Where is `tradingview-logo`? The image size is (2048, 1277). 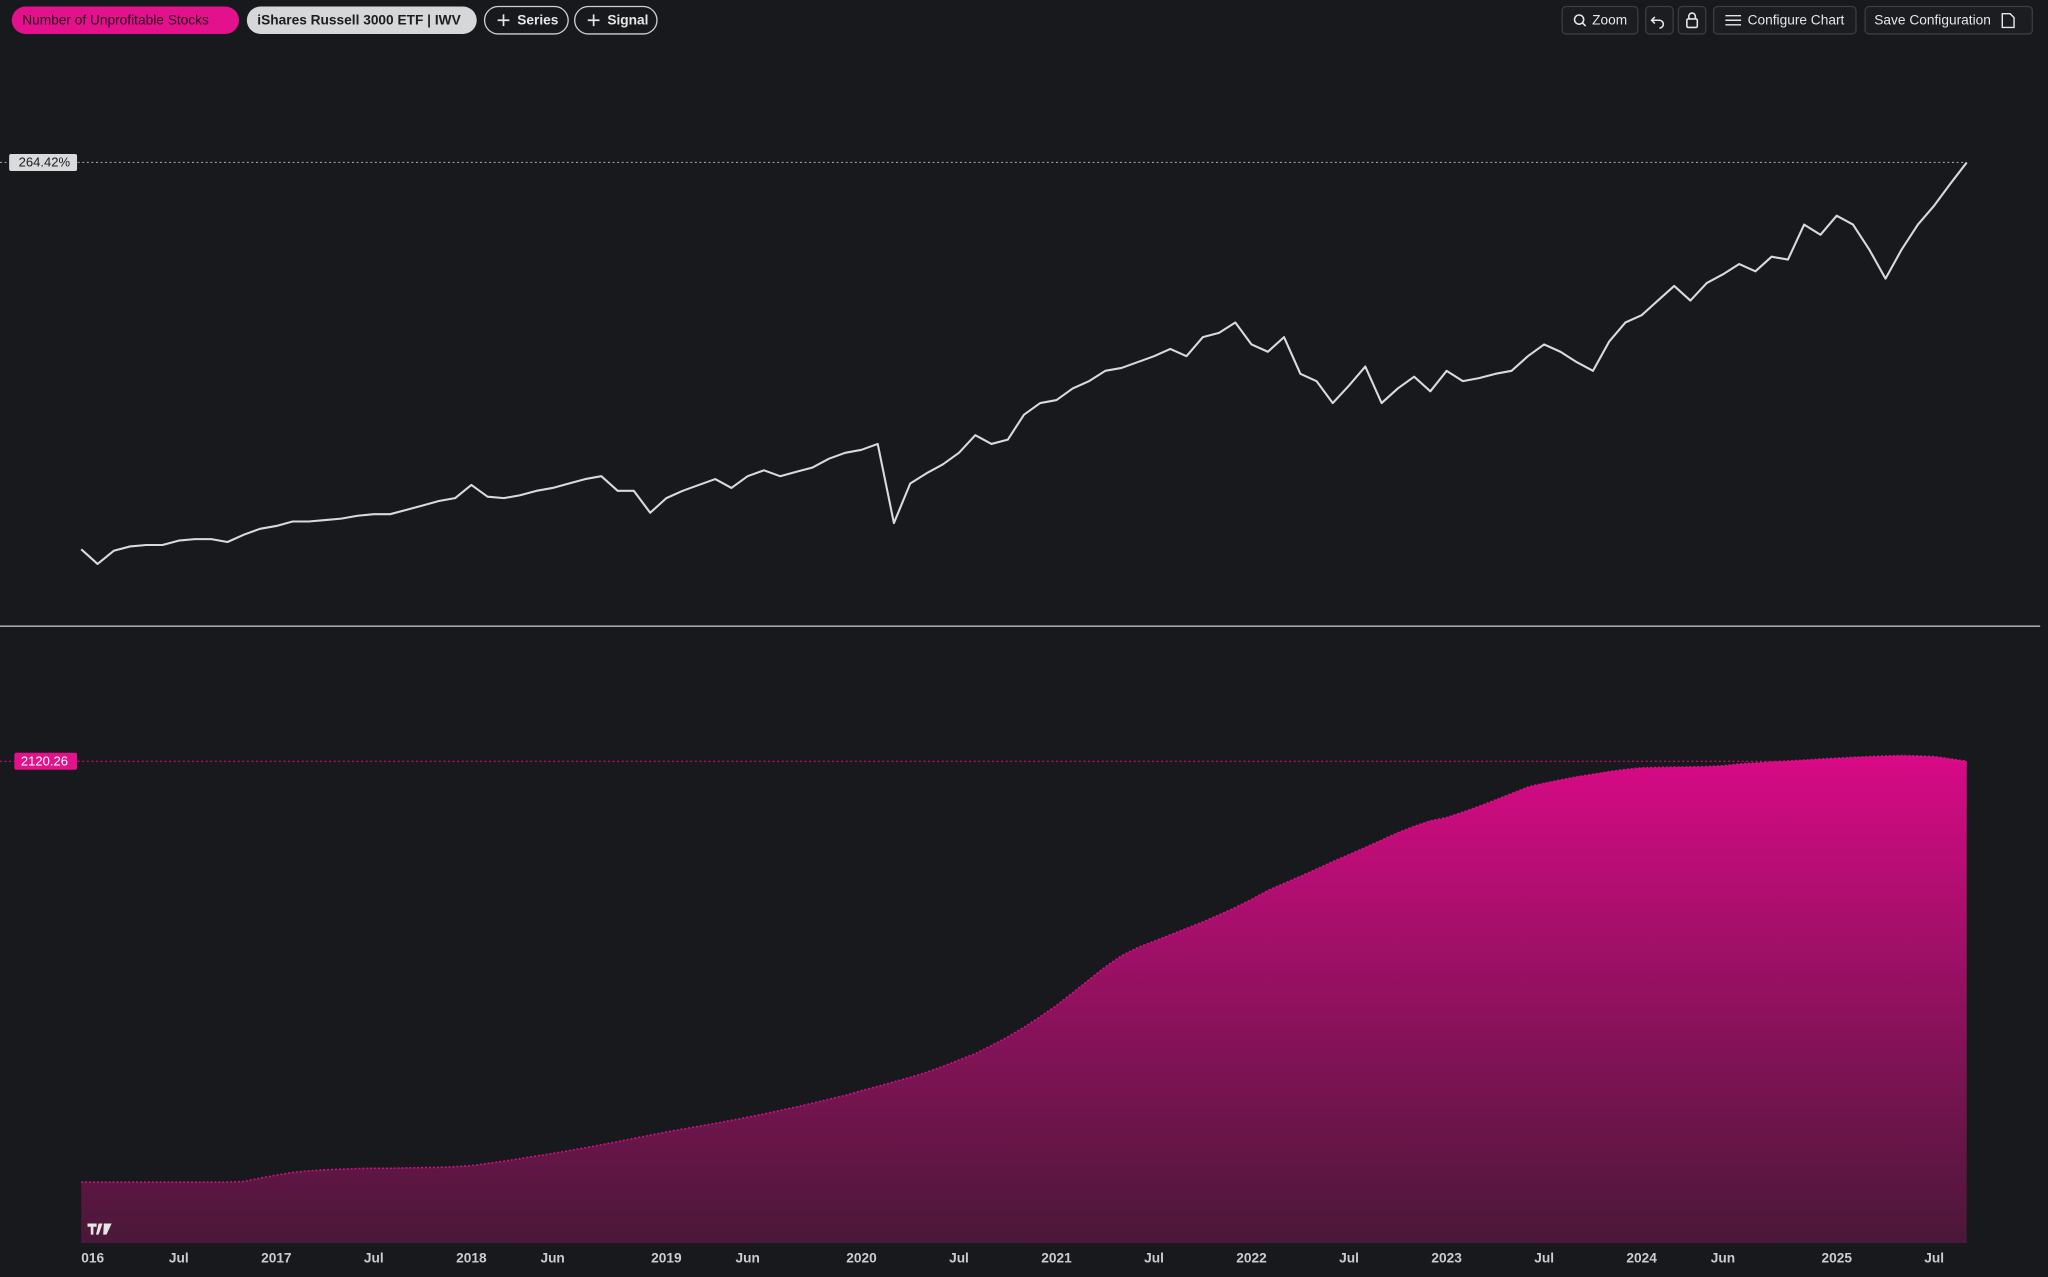
tradingview-logo is located at coordinates (99, 1229).